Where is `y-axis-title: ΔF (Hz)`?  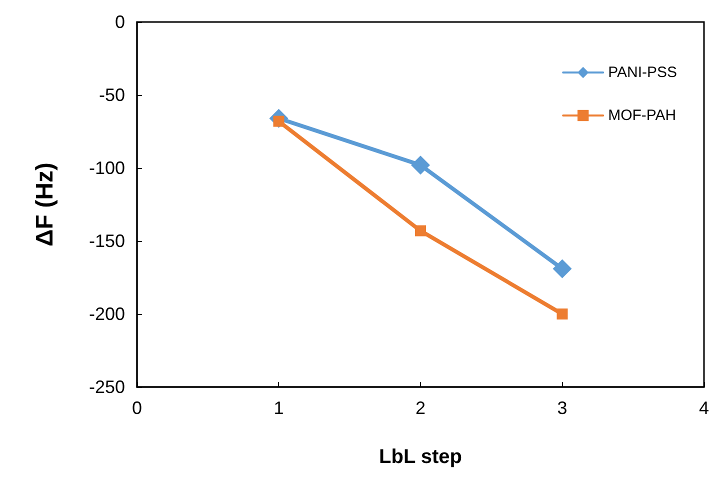 y-axis-title: ΔF (Hz) is located at coordinates (45, 204).